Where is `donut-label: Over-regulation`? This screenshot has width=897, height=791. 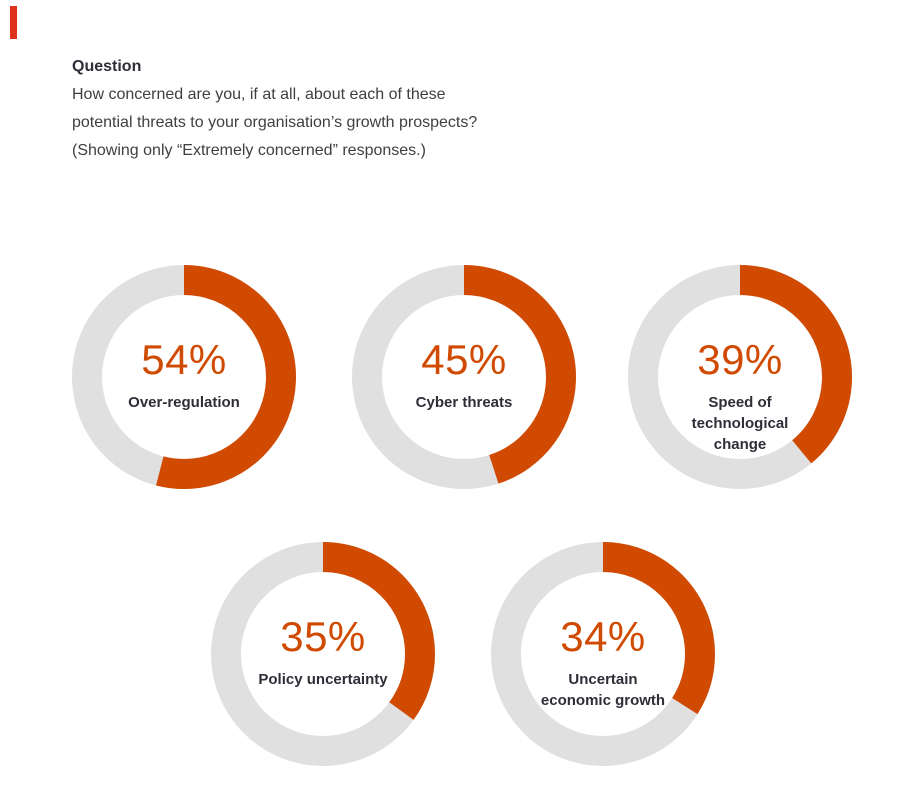 donut-label: Over-regulation is located at coordinates (184, 402).